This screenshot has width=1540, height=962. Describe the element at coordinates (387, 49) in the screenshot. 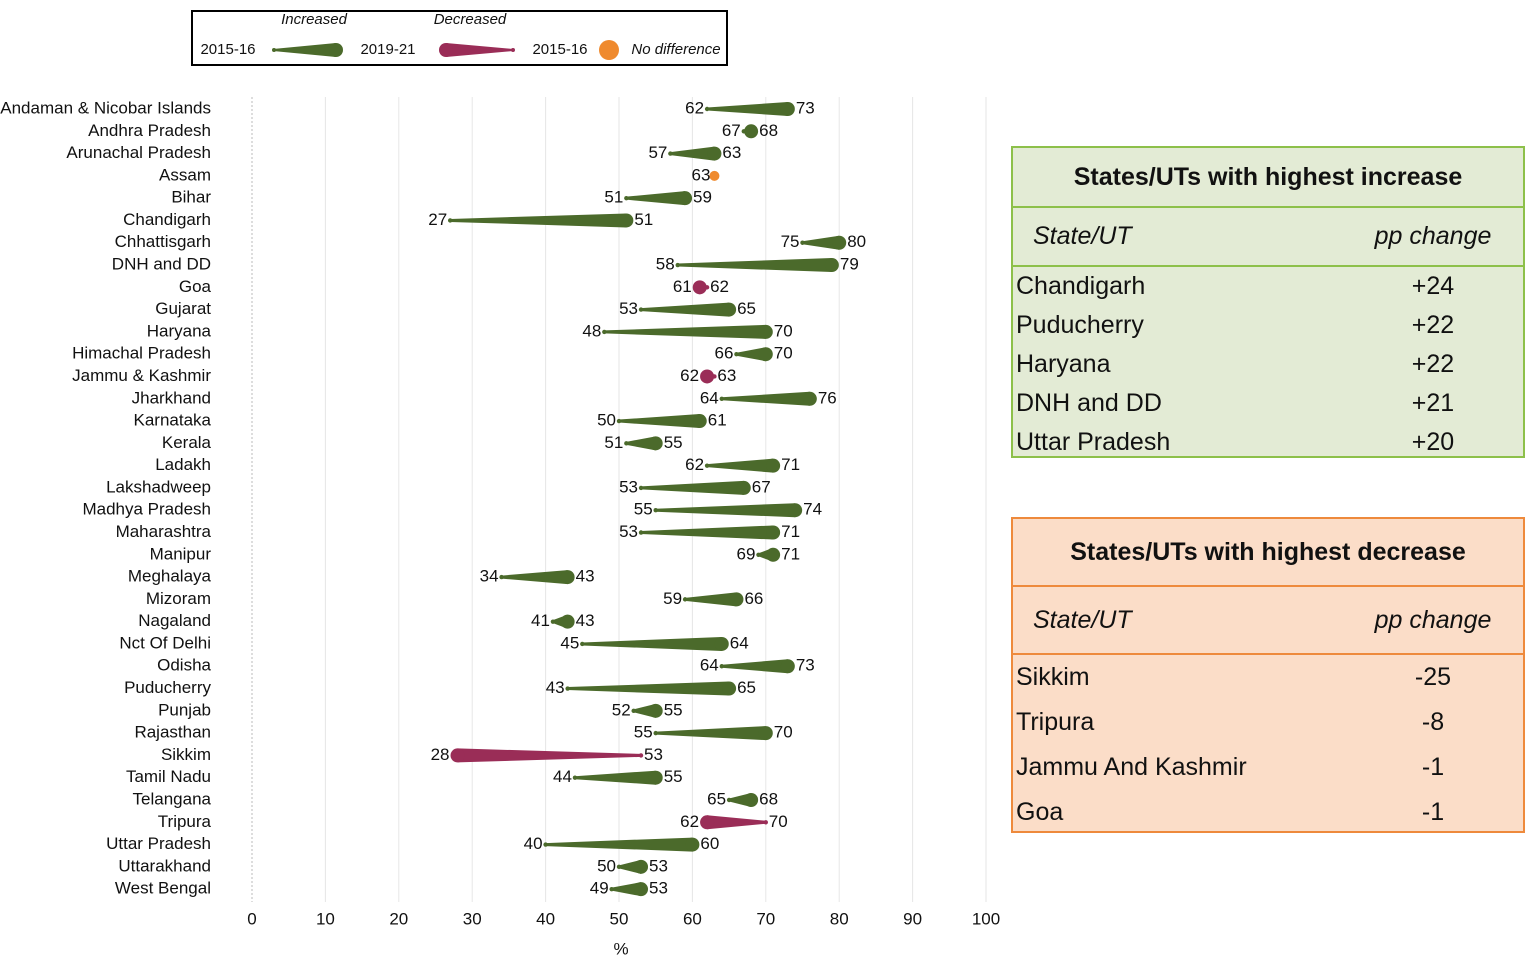

I see `legend-label: 2019-21` at that location.